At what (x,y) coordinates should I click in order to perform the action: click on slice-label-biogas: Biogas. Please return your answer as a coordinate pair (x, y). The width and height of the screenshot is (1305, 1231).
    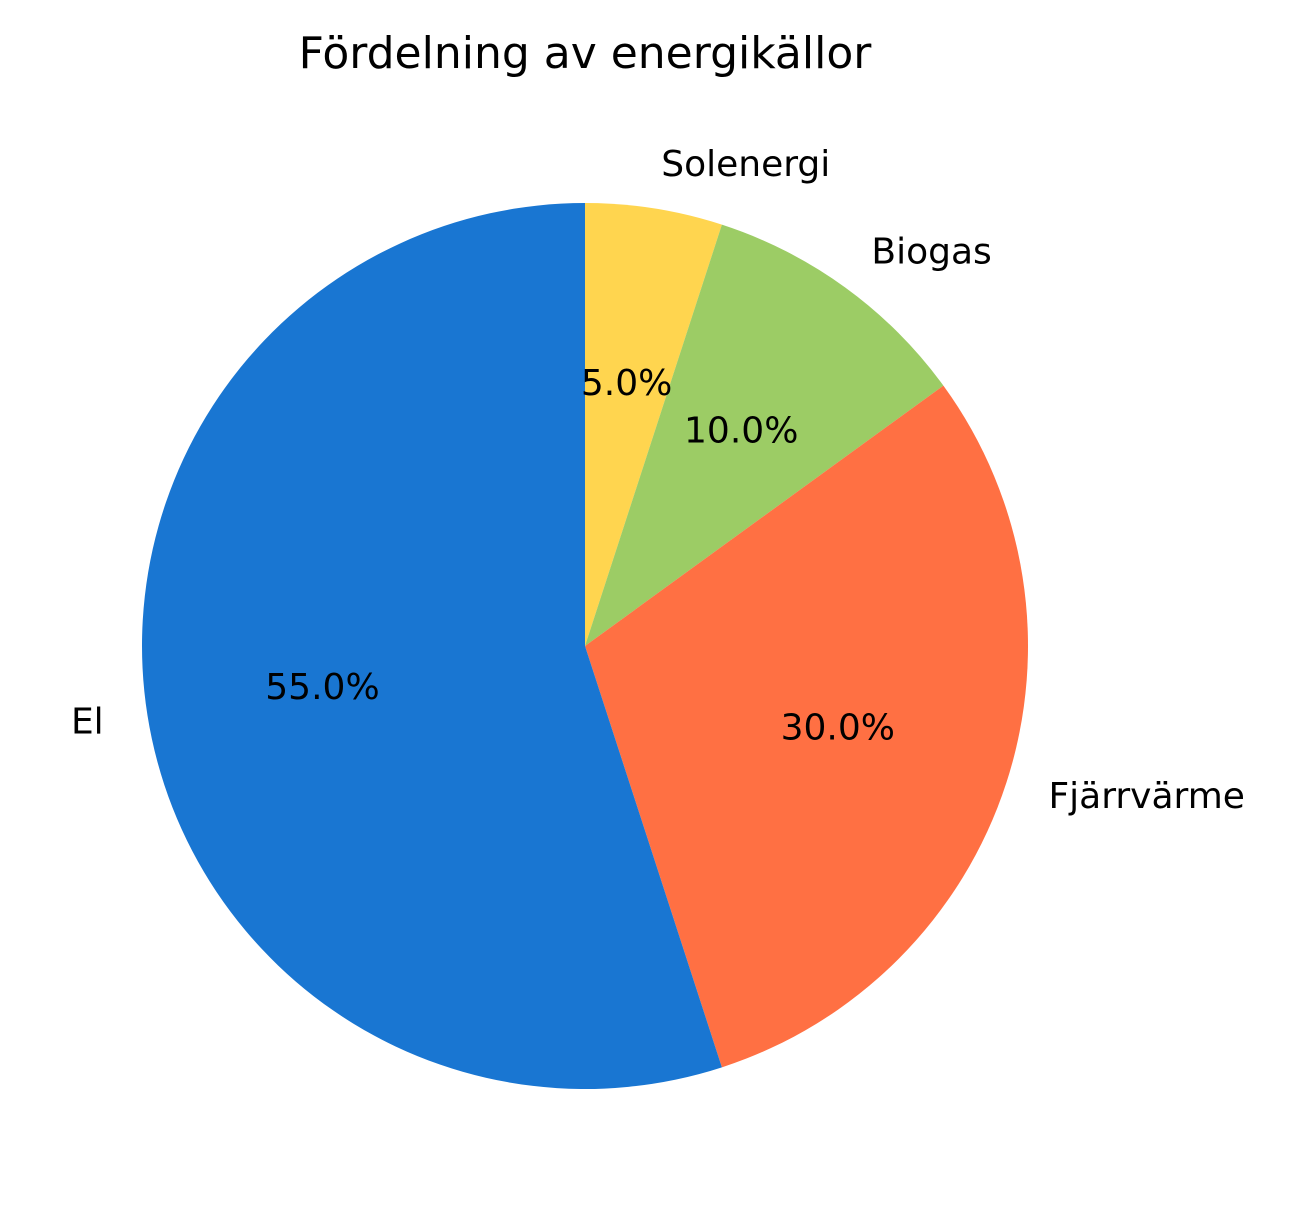
    Looking at the image, I should click on (931, 251).